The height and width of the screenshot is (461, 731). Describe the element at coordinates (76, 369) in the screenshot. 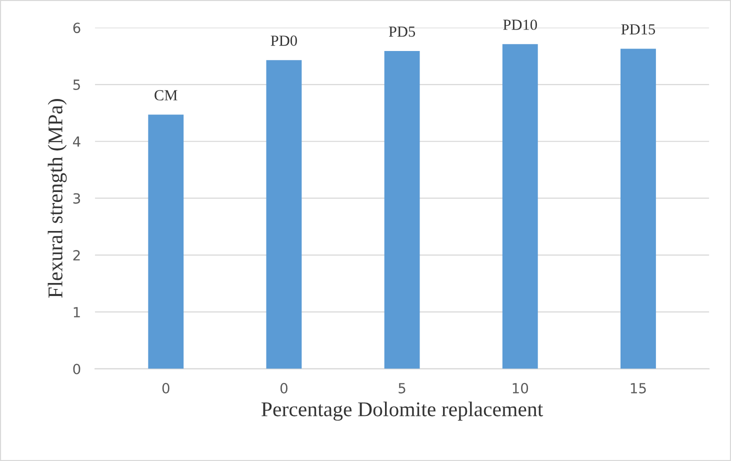

I see `y-tick-label: 0` at that location.